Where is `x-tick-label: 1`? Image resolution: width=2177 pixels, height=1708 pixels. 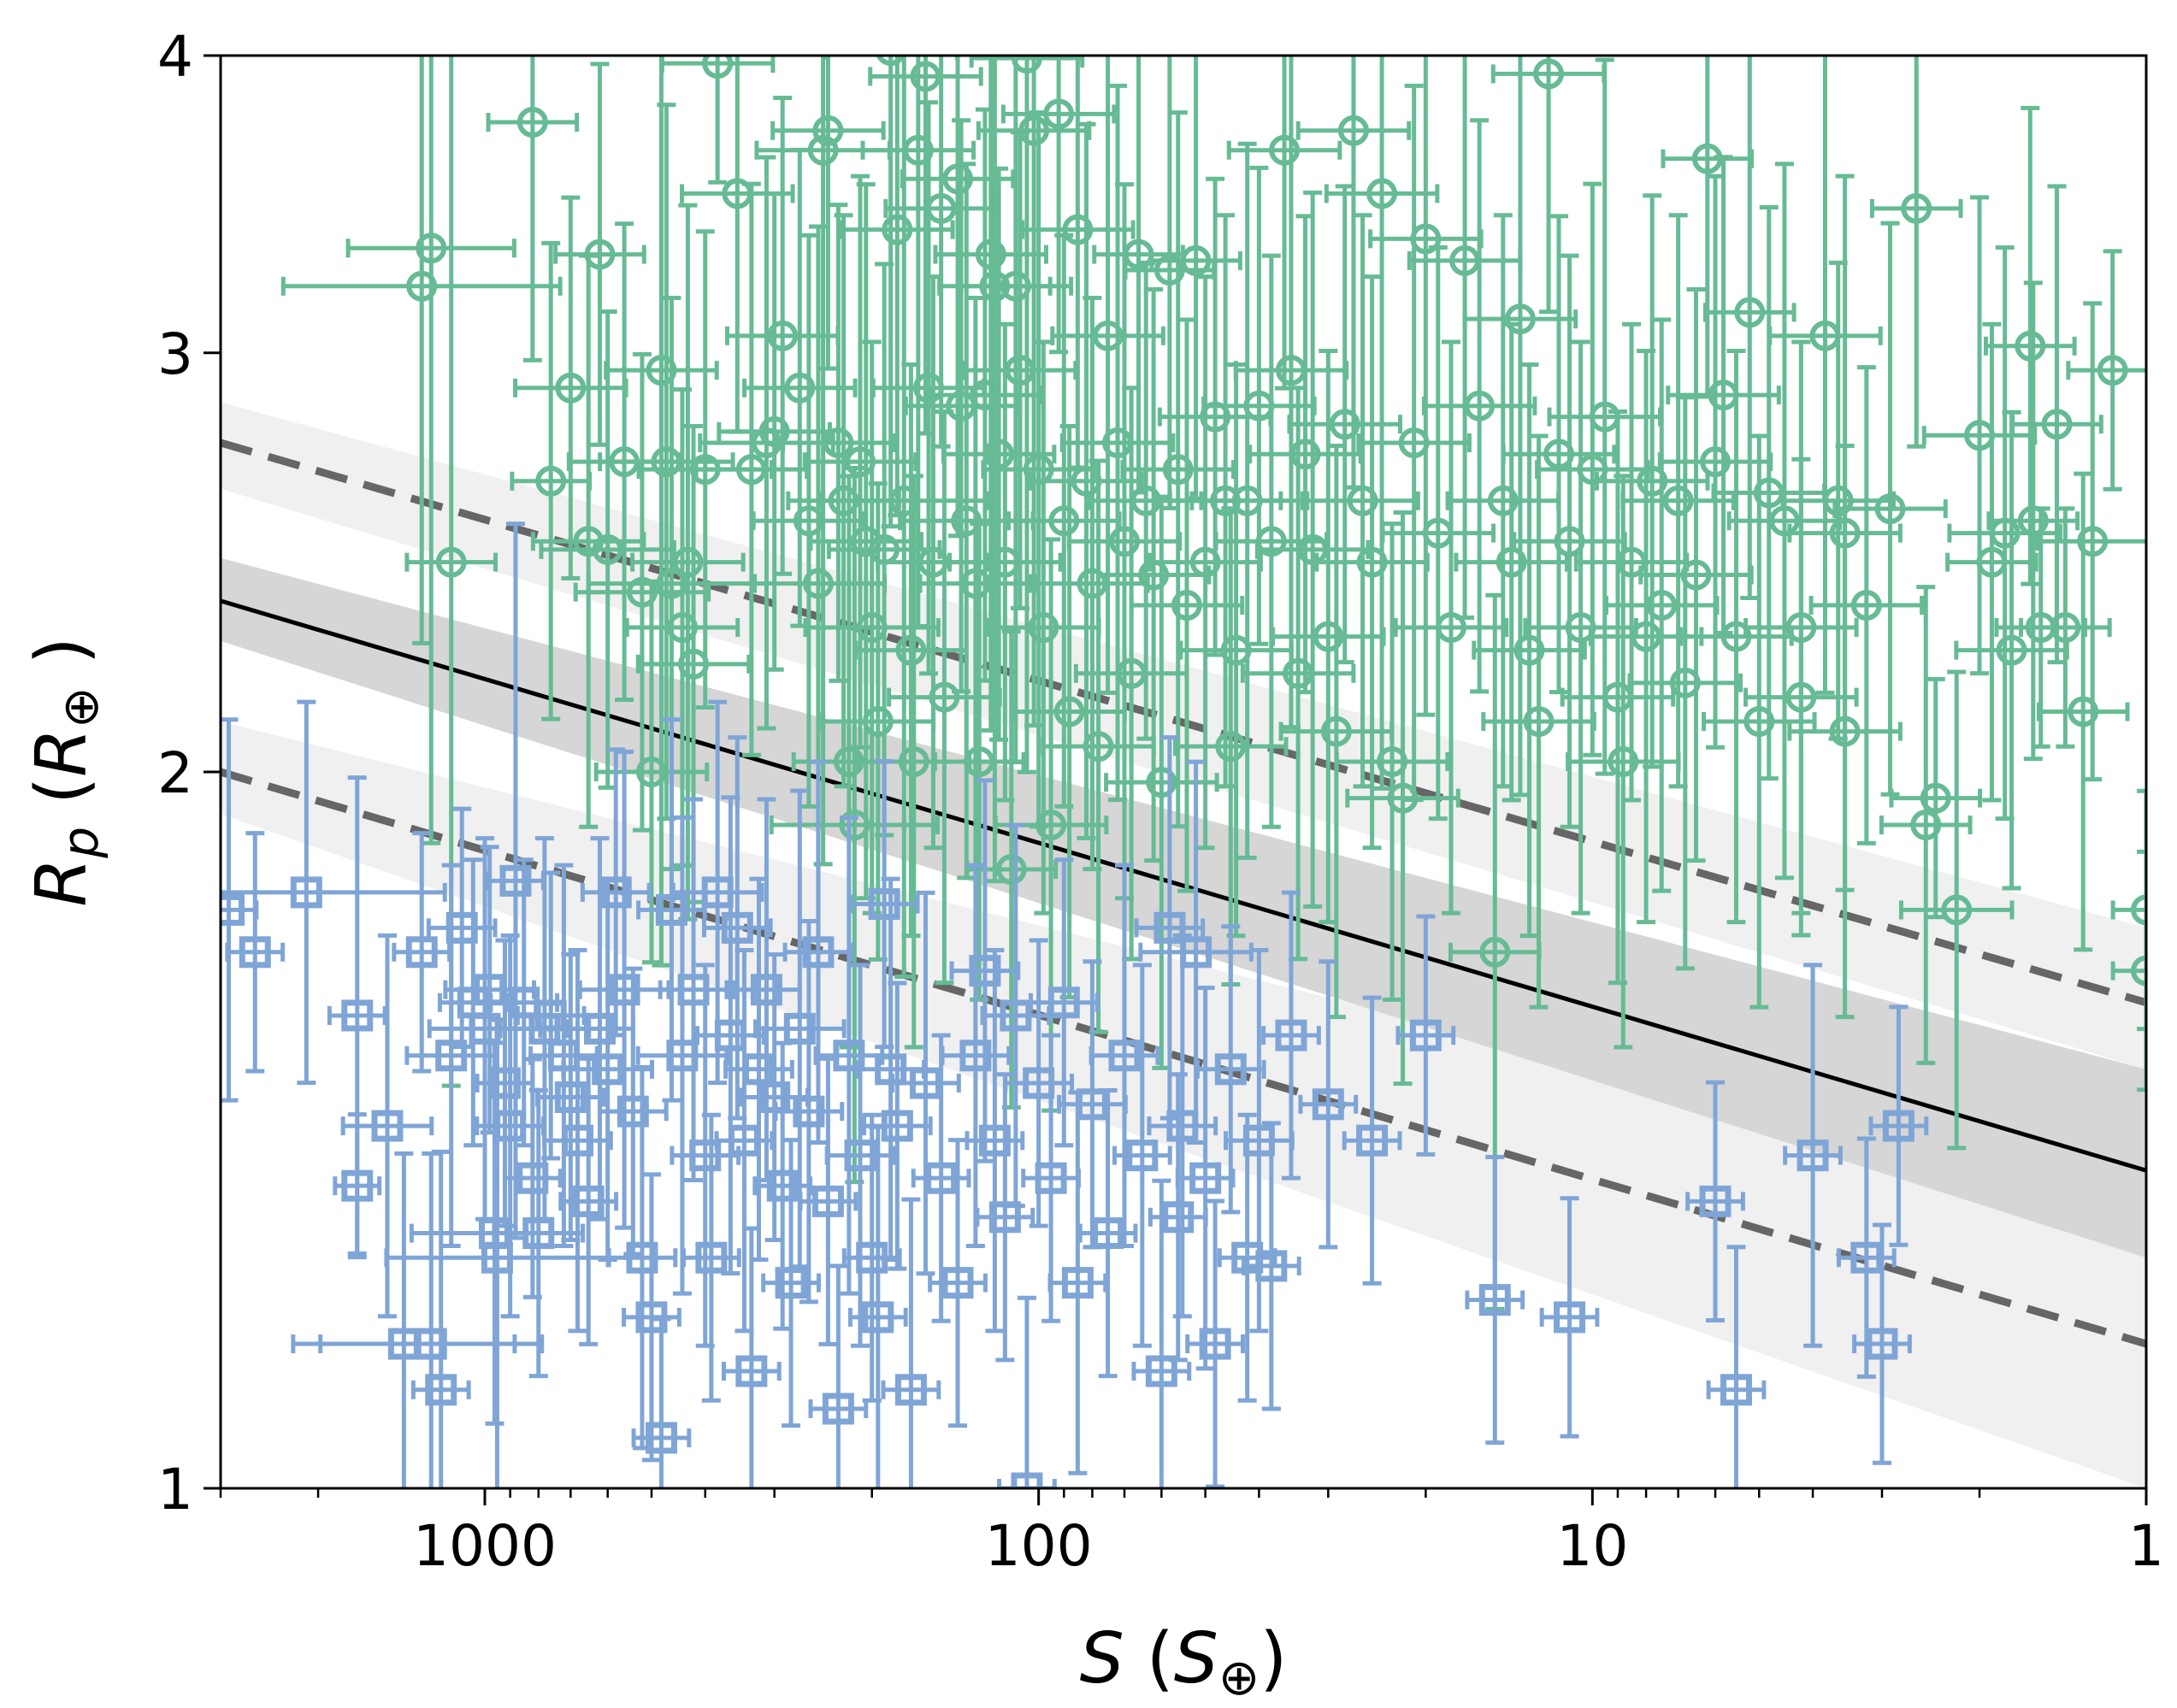
x-tick-label: 1 is located at coordinates (2146, 1546).